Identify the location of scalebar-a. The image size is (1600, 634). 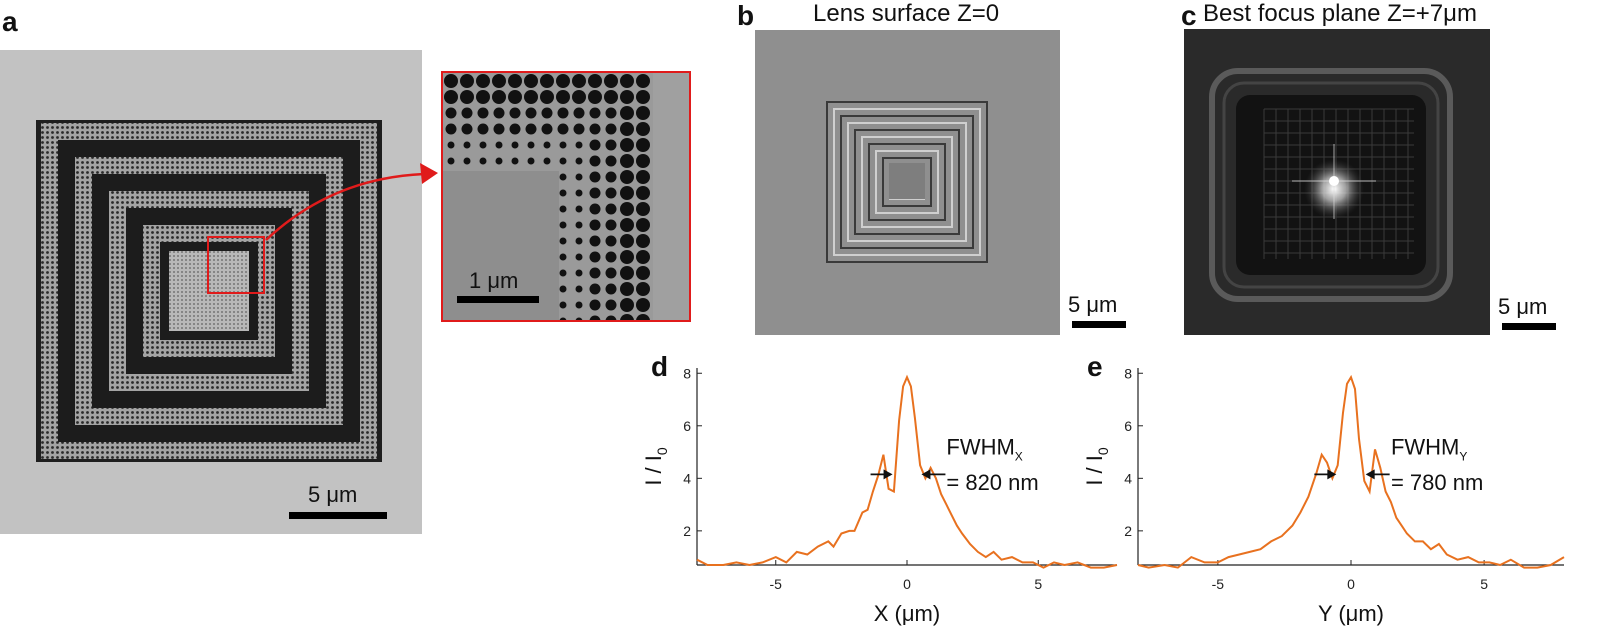
(338, 515).